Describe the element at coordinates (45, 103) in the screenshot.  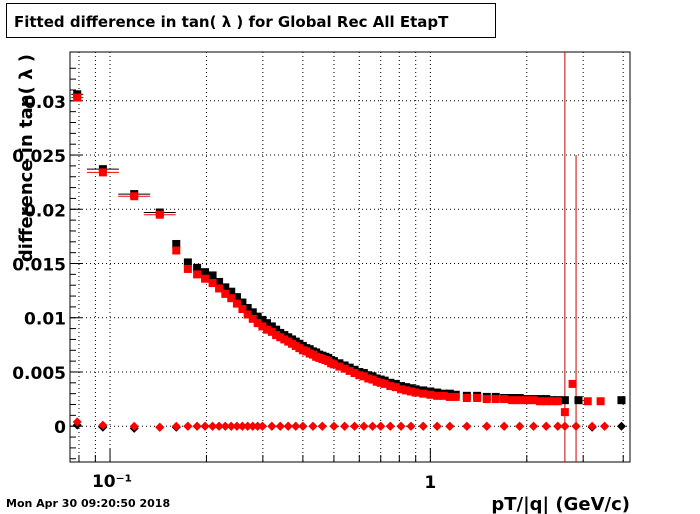
I see `y-tick-label: 0.03` at that location.